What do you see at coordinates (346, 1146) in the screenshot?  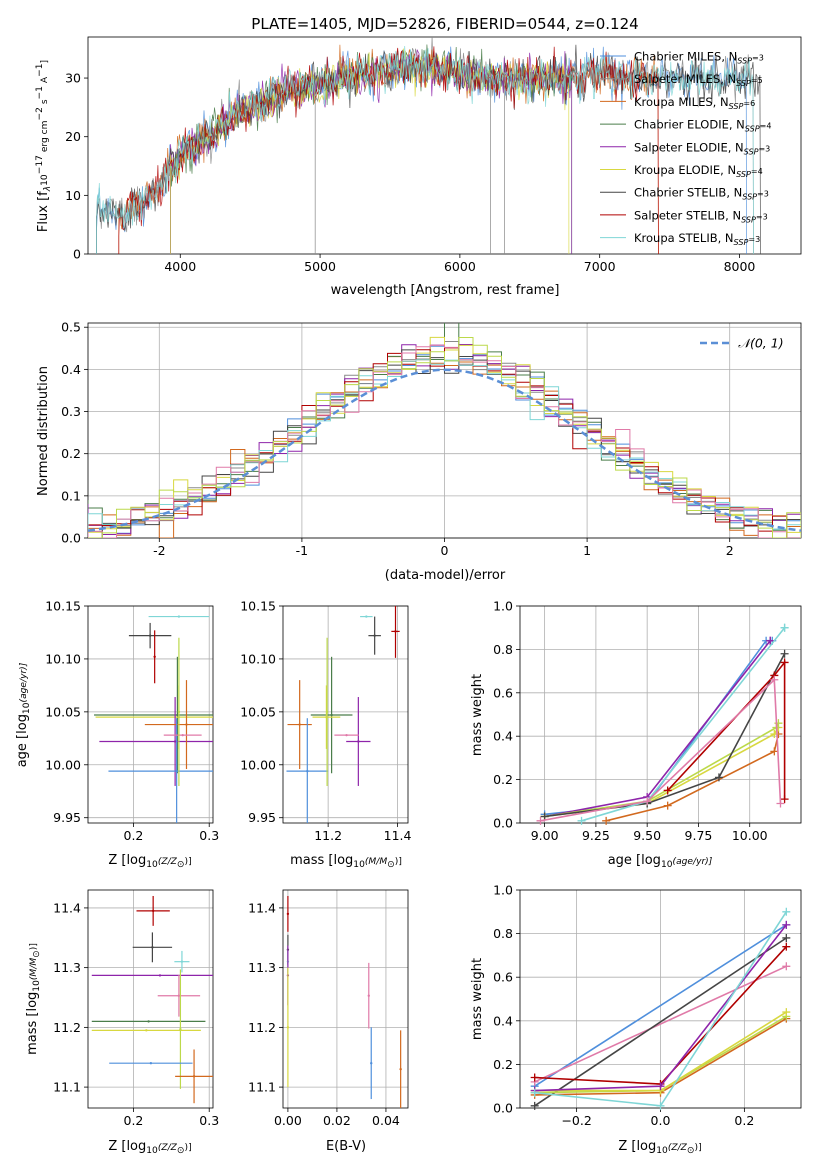 I see `ebv-xlabel: E(B-V)` at bounding box center [346, 1146].